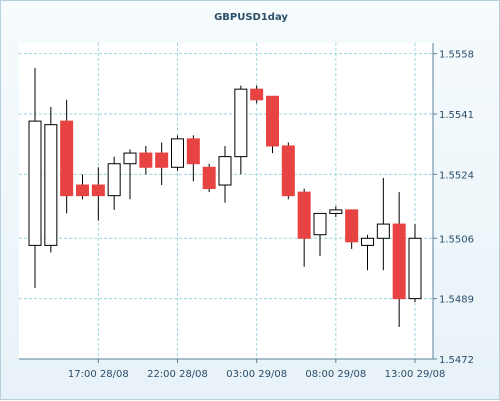  What do you see at coordinates (456, 239) in the screenshot?
I see `y-tick-label: 1.5506` at bounding box center [456, 239].